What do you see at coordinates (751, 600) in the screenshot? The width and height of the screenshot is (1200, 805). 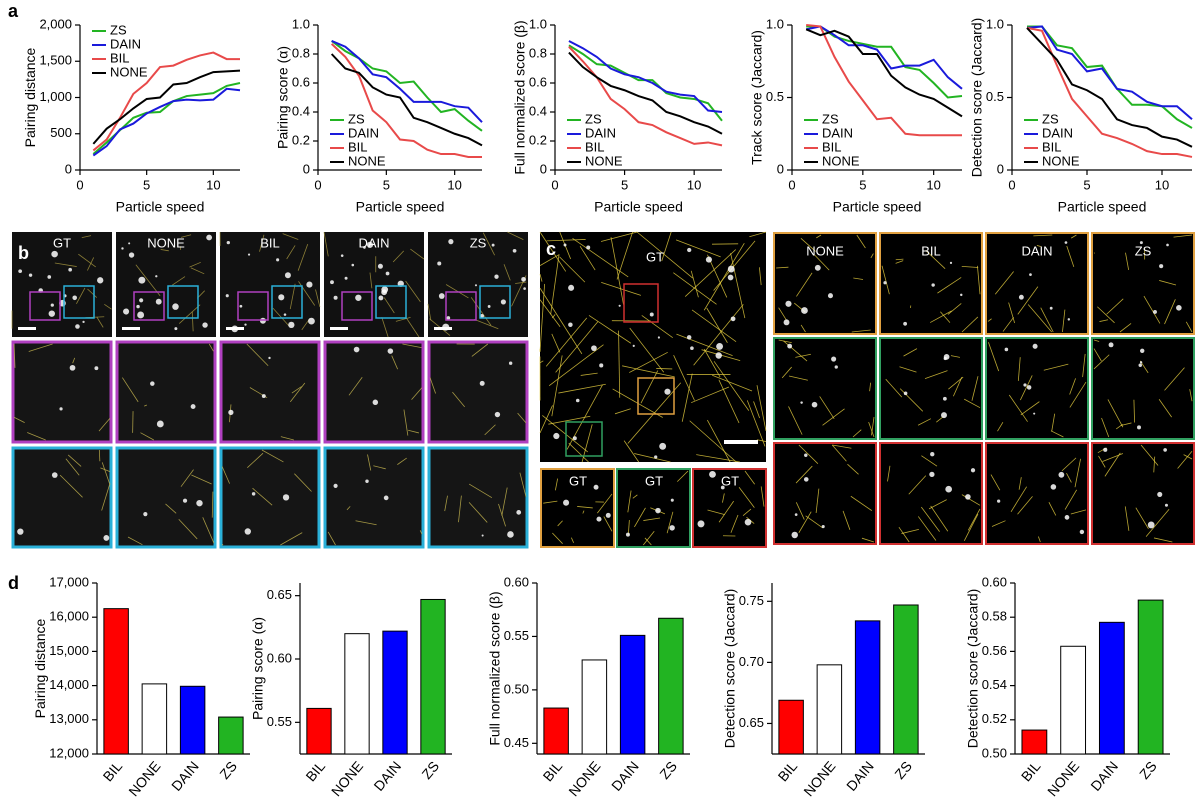 I see `y-tick-label: 0.75` at bounding box center [751, 600].